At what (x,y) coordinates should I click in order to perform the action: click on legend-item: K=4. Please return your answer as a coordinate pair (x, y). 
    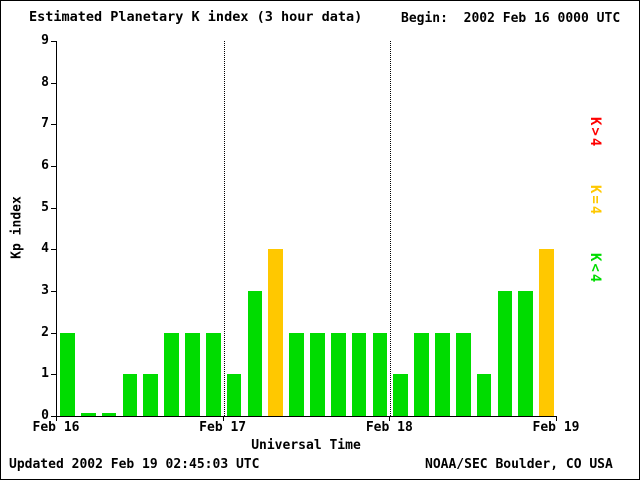
    Looking at the image, I should click on (595, 201).